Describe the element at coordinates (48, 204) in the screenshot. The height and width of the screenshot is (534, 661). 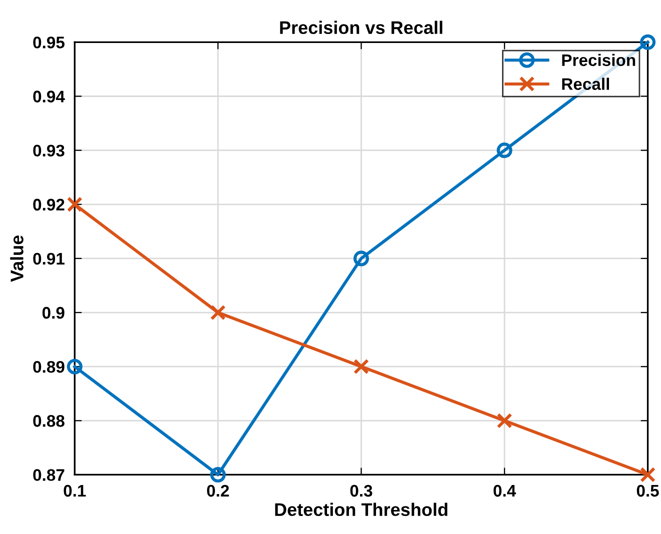
I see `y-tick-label: 0.92` at that location.